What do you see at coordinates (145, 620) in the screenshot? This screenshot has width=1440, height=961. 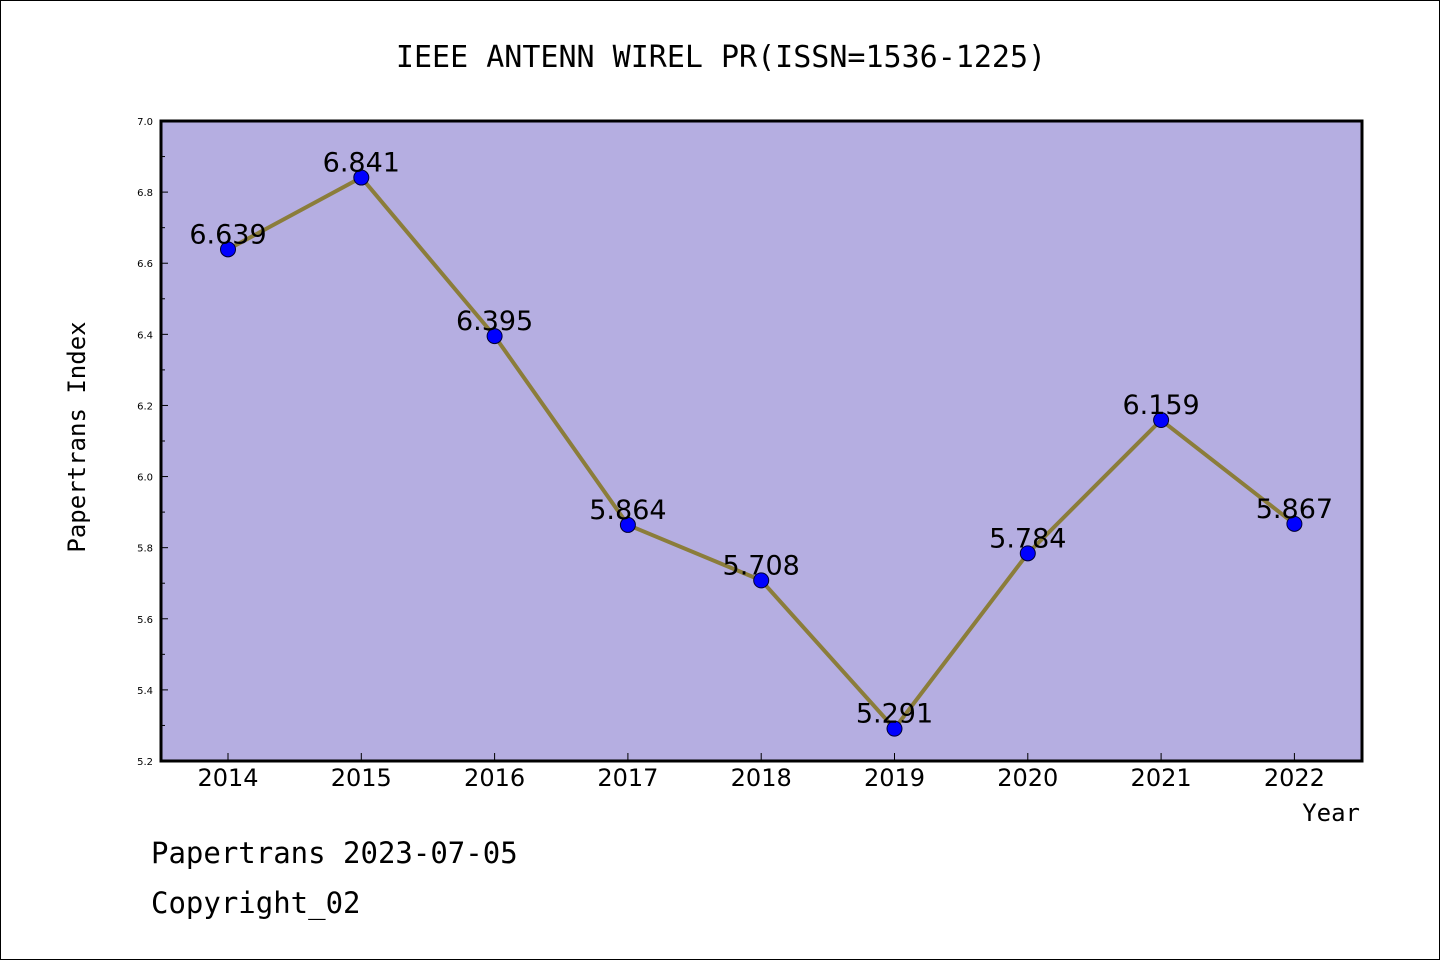 I see `y-tick-label: 5.6` at bounding box center [145, 620].